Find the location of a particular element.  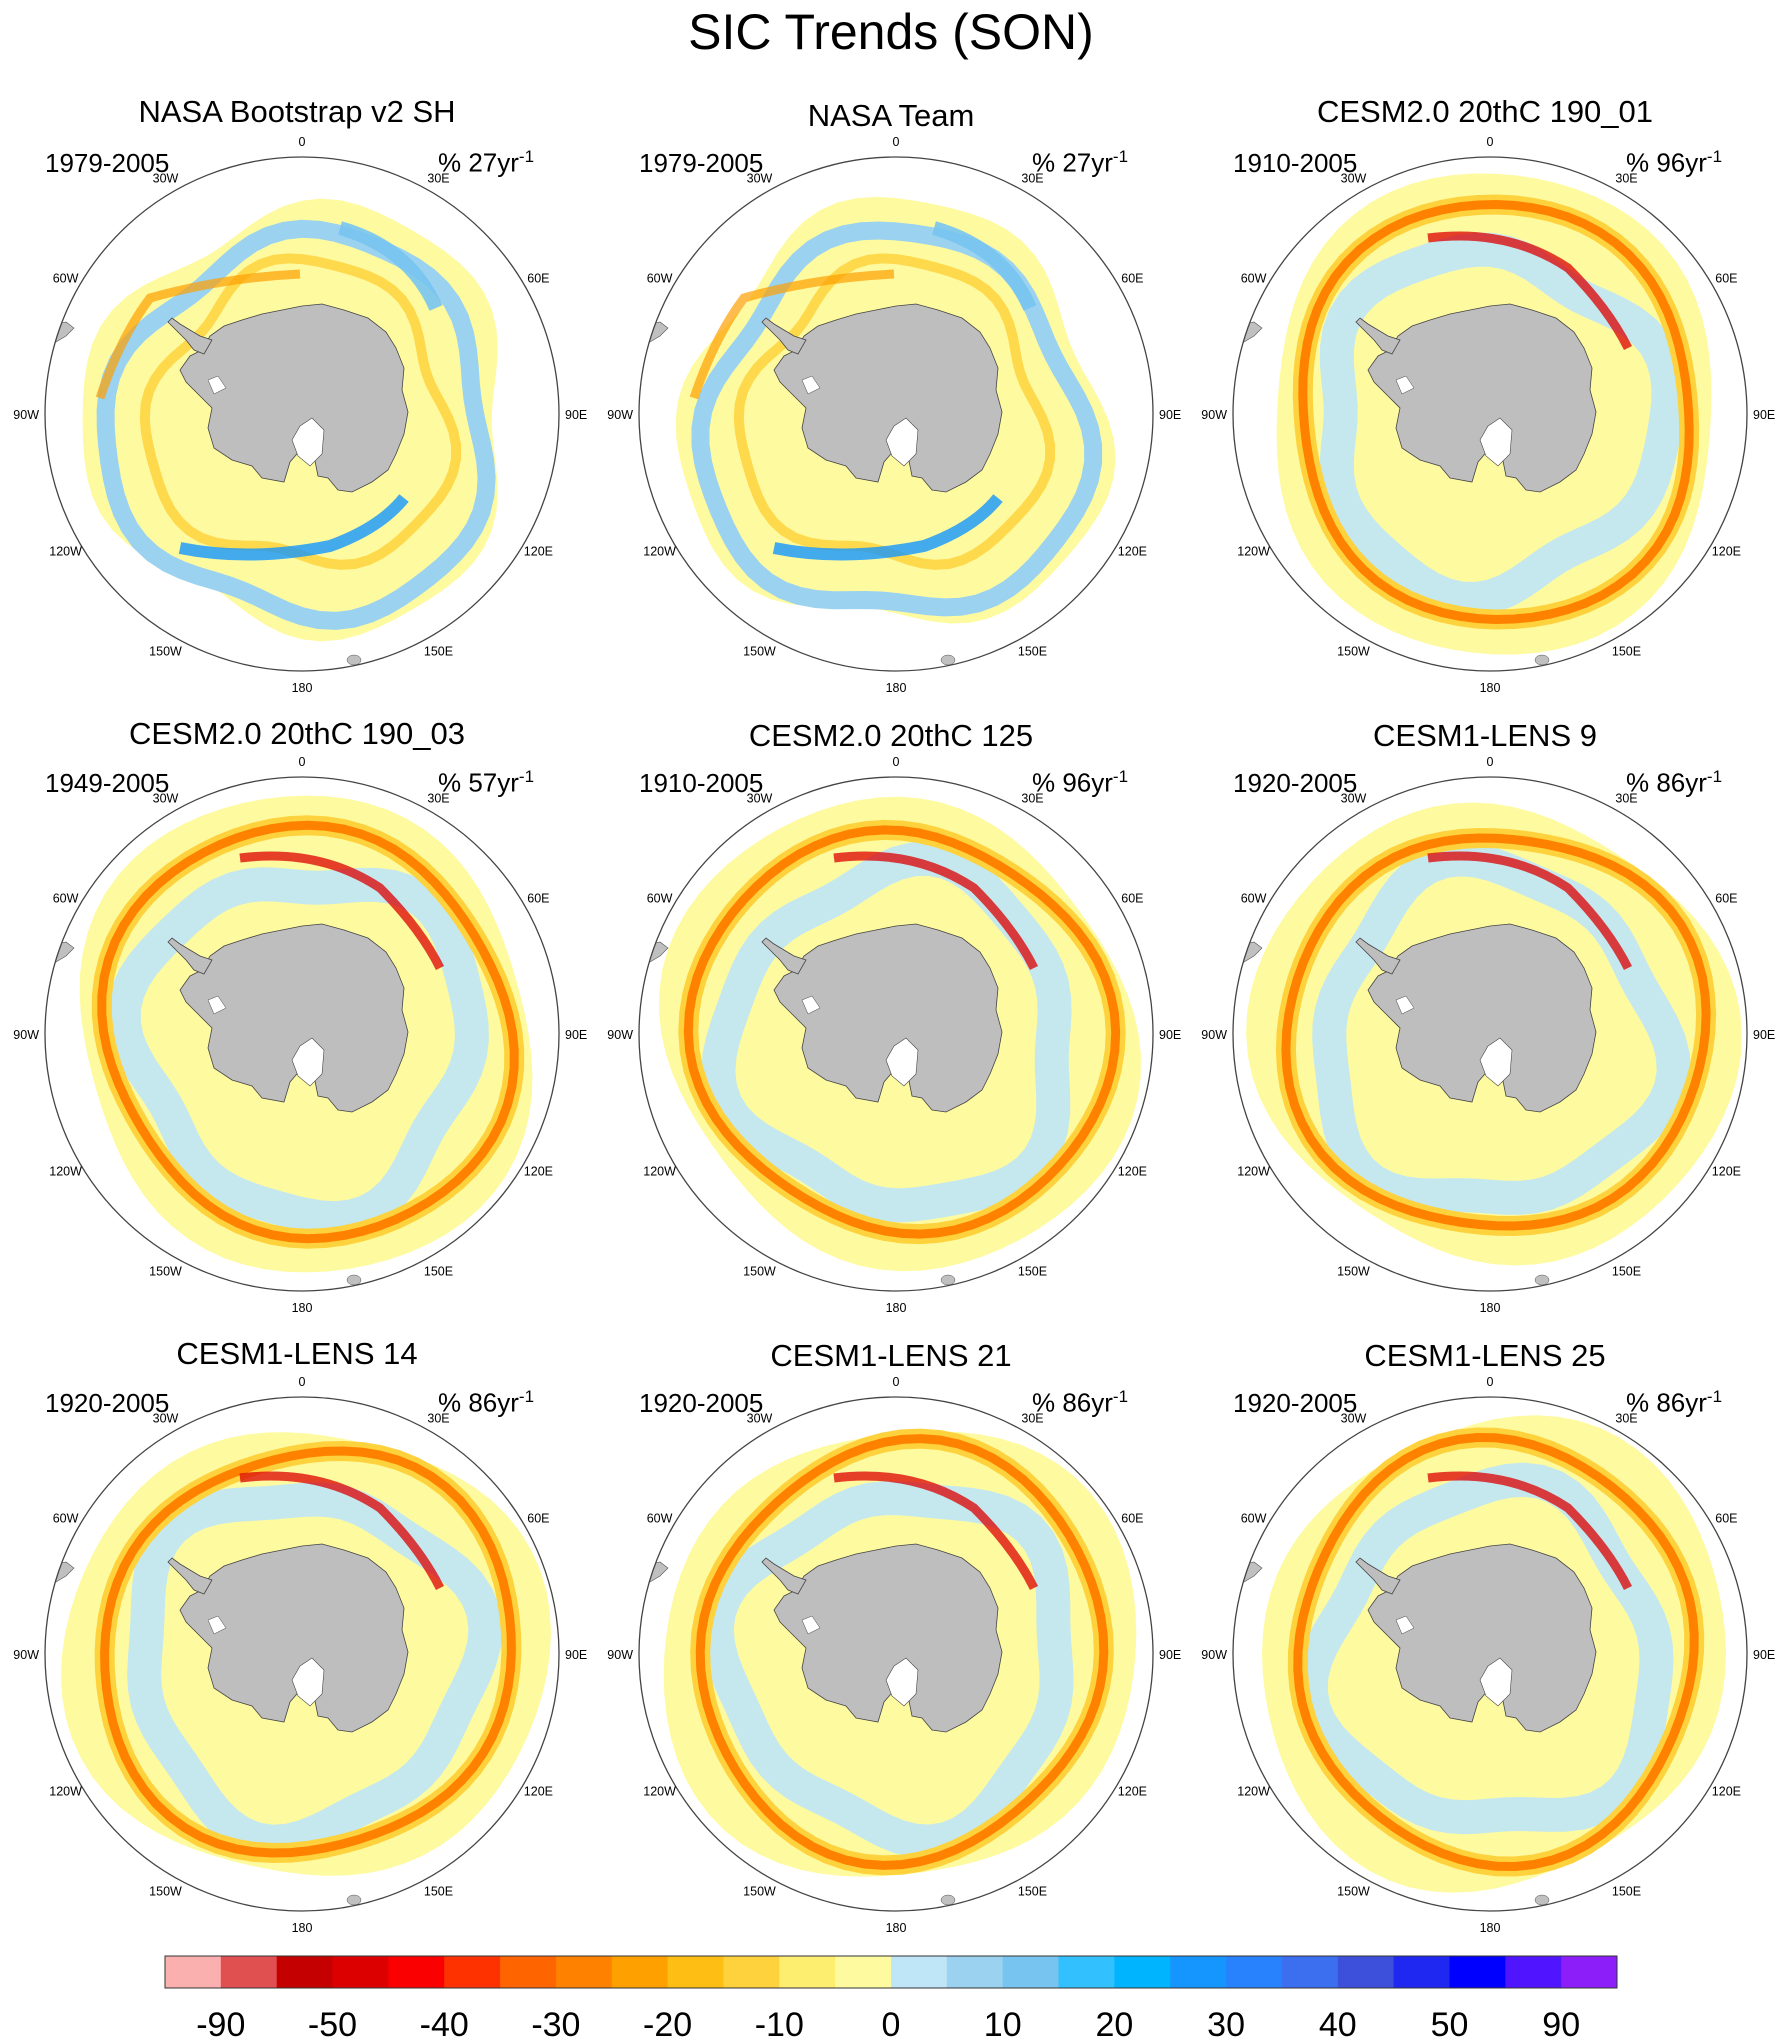

panel-title: CESM1-LENS 21 is located at coordinates (891, 1355).